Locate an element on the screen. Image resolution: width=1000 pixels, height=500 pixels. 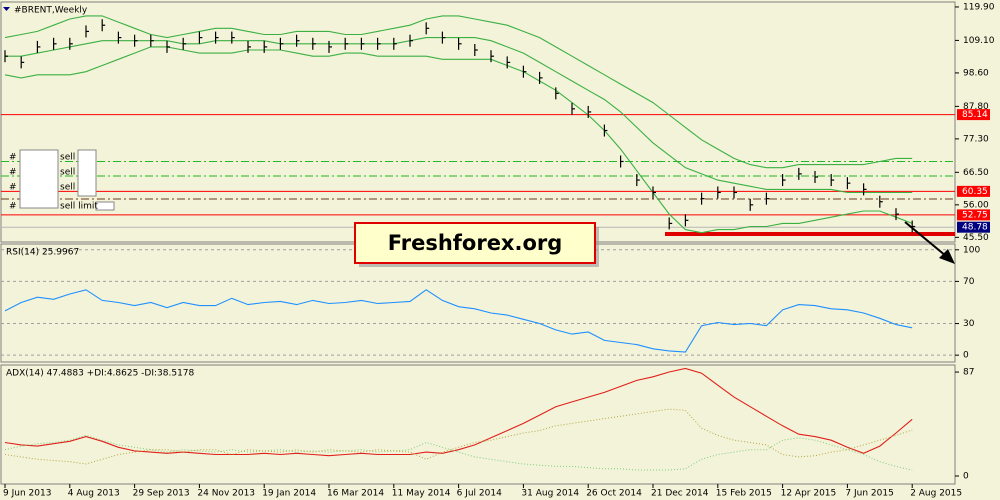
x-tick-label: 9 Jun 2013 is located at coordinates (27, 494).